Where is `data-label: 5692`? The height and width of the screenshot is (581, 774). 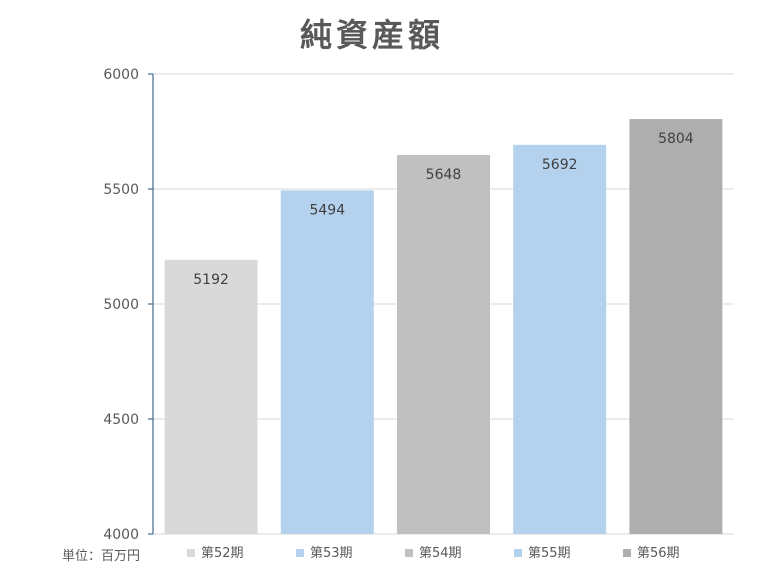
data-label: 5692 is located at coordinates (560, 165).